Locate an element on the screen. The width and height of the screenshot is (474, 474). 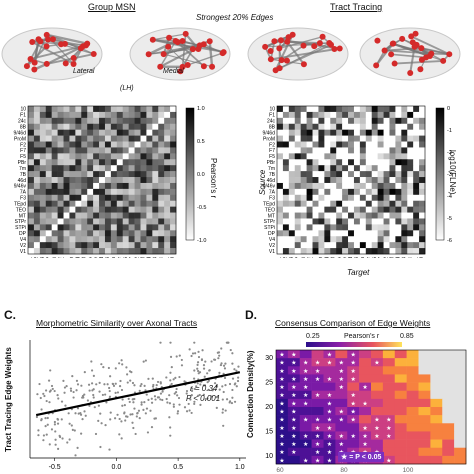
heat-cell-empty is located at coordinates (448, 354).